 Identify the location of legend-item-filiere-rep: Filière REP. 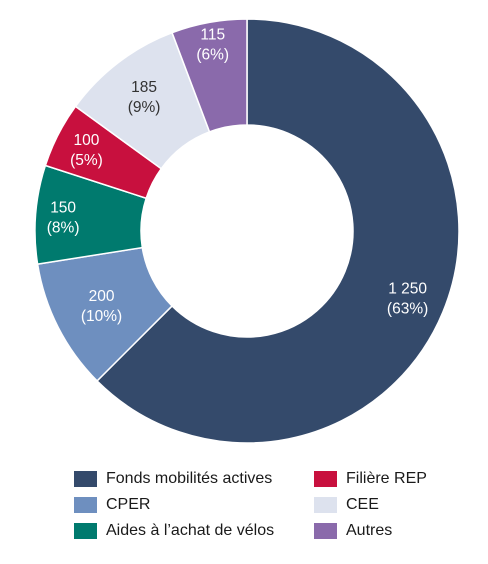
(370, 479).